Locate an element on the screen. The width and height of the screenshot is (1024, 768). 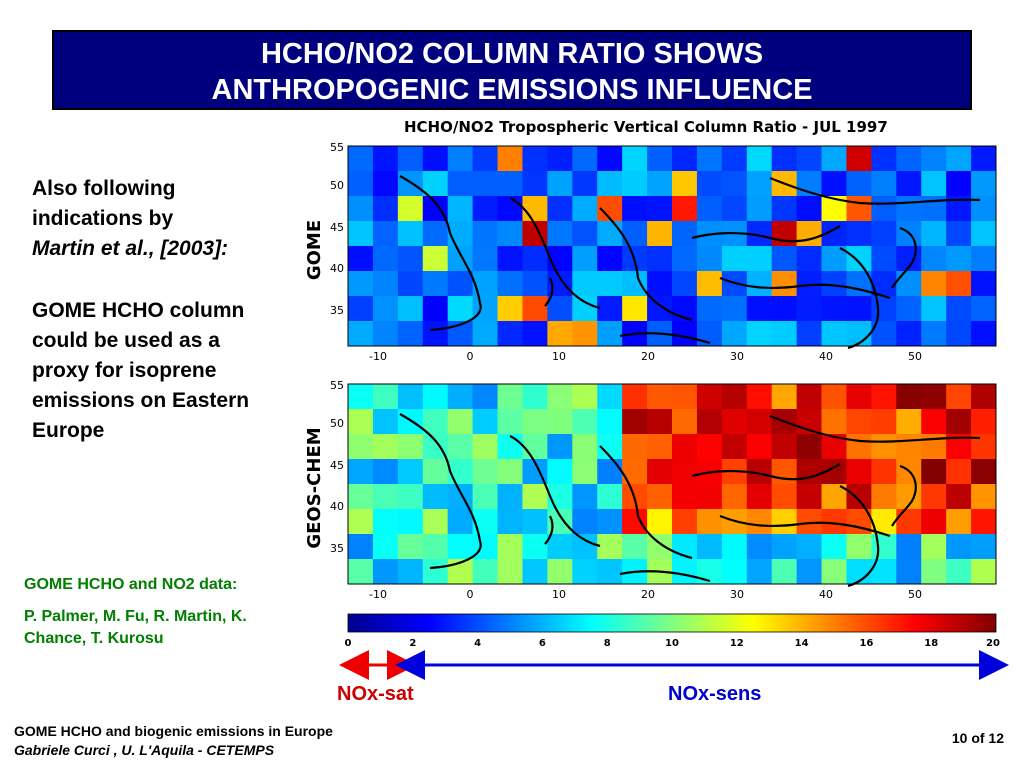
slide-title-line-1: HCHO/NO2 COLUMN RATIO SHOWS is located at coordinates (512, 54).